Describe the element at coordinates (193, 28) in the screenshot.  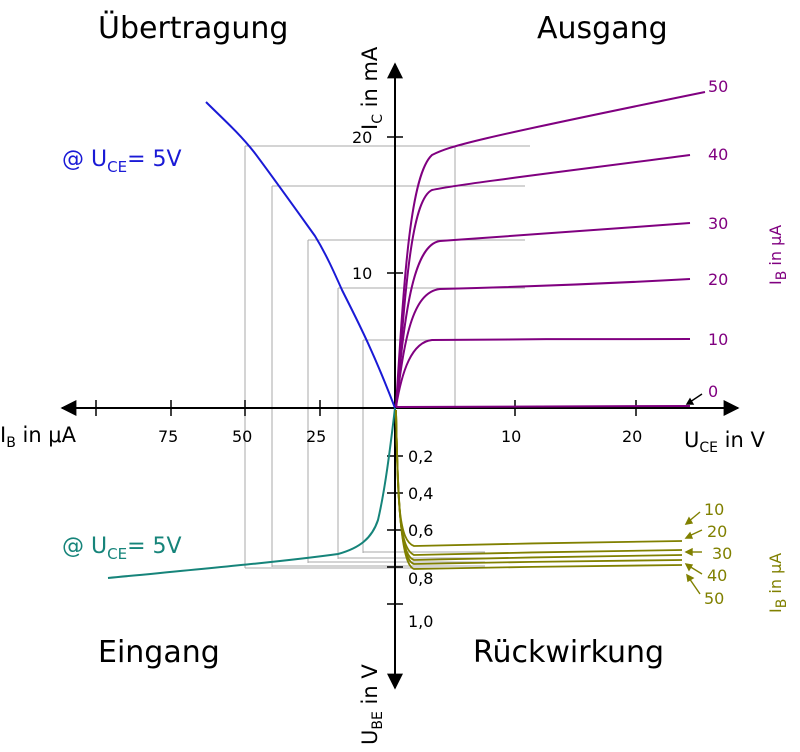
I see `quadrant-title-transfer: Übertragung` at that location.